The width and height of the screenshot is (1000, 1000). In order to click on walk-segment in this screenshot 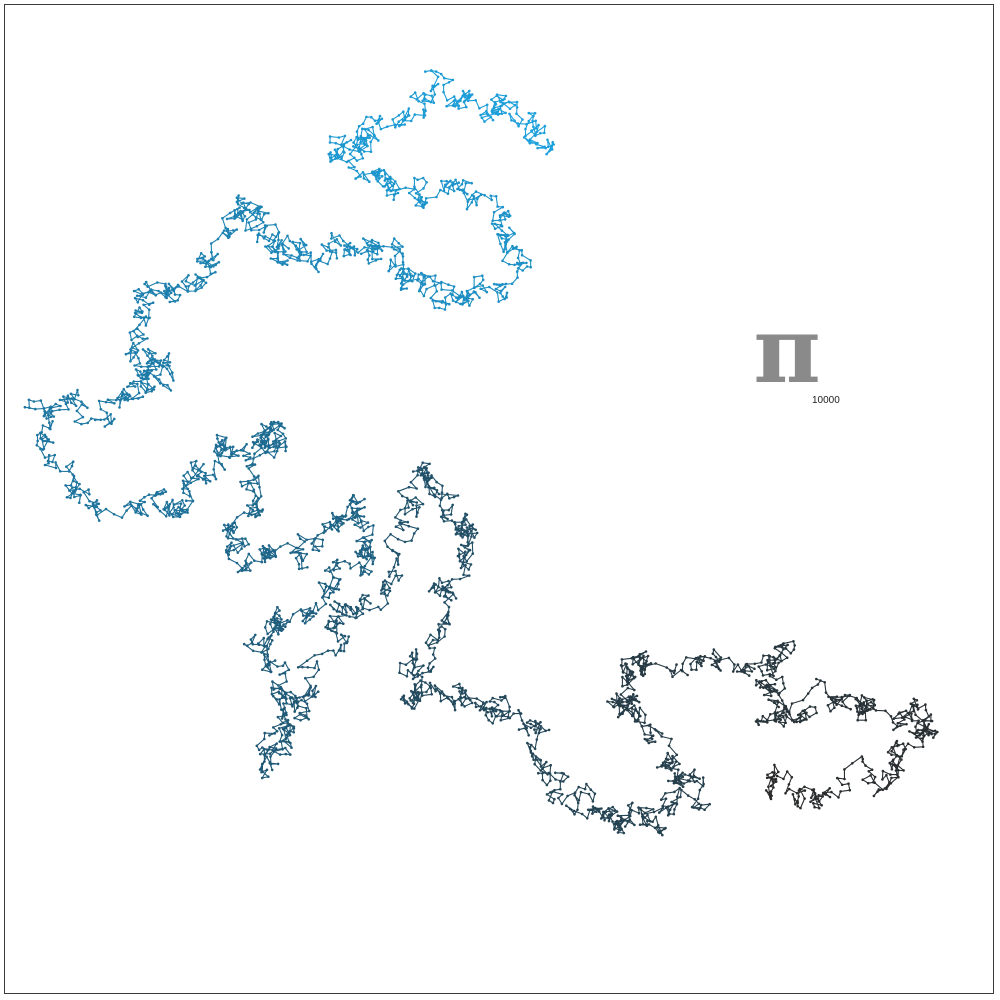, I will do `click(323, 661)`.